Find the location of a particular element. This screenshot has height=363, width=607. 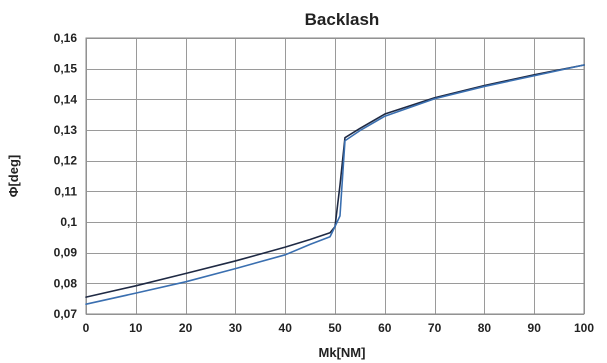

y-tick-label: 0,15 is located at coordinates (66, 69).